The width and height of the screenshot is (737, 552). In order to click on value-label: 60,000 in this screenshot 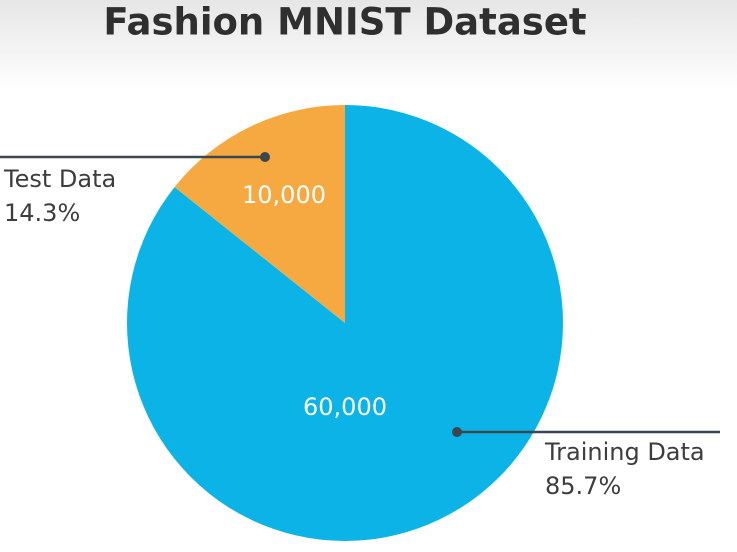, I will do `click(345, 407)`.